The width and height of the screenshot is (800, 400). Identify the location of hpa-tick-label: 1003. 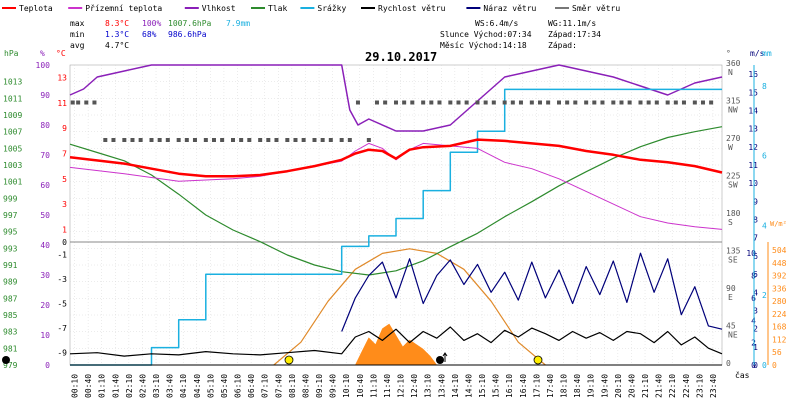
(12, 165).